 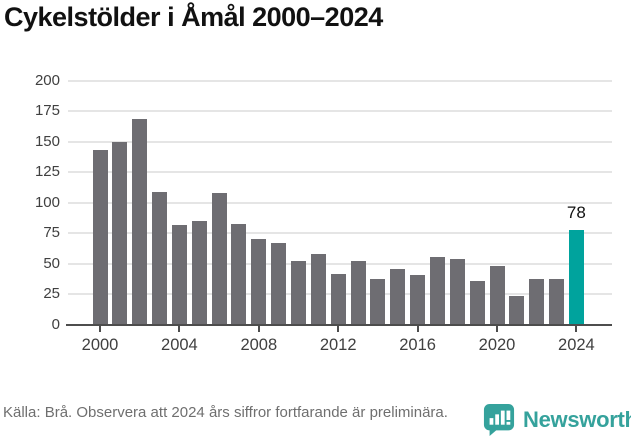 I want to click on bar-2015, so click(x=398, y=296).